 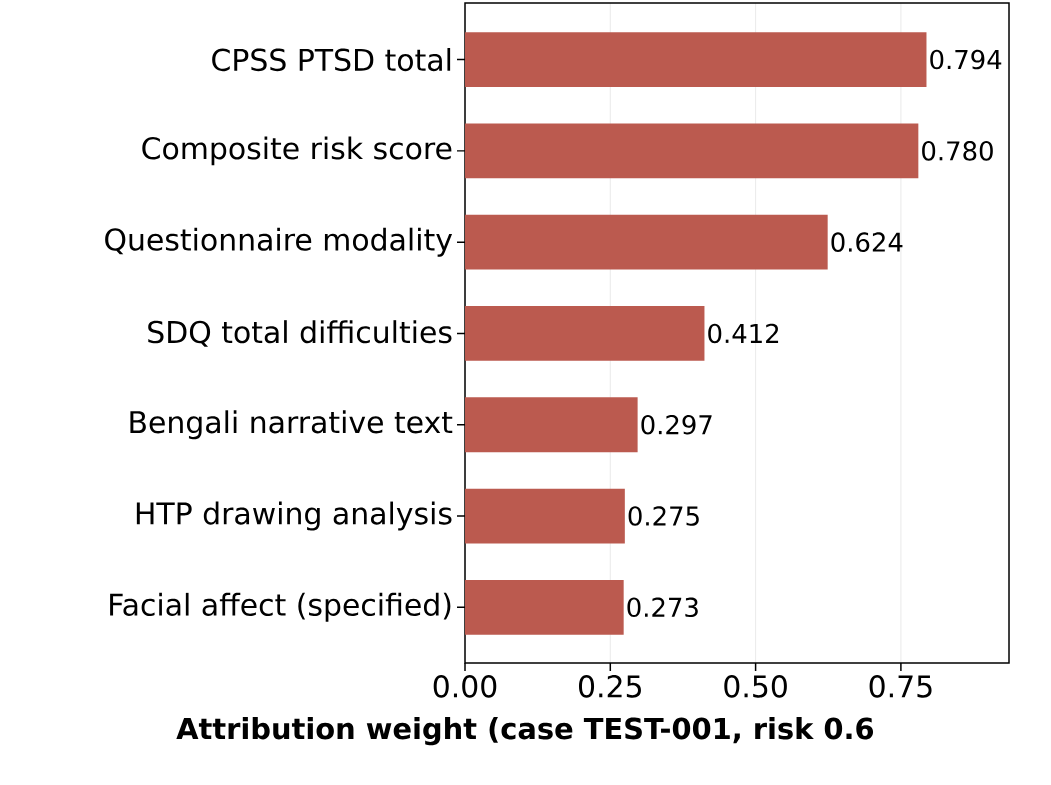 What do you see at coordinates (957, 151) in the screenshot?
I see `data-label: 0.780` at bounding box center [957, 151].